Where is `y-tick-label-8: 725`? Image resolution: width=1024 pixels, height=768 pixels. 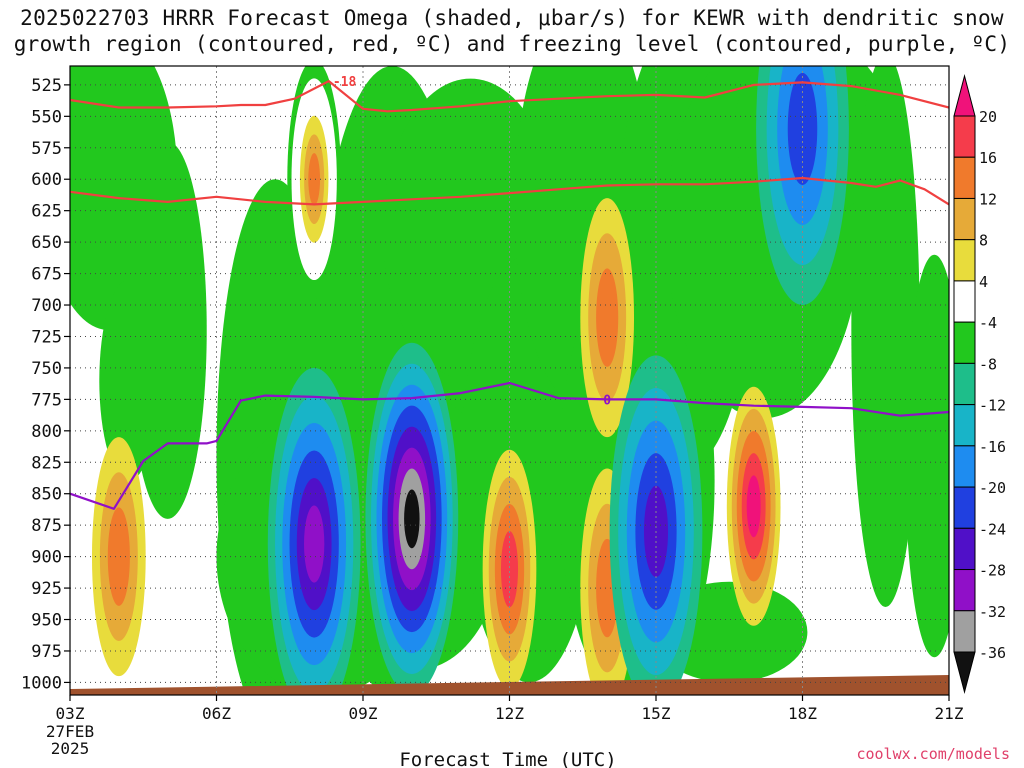
y-tick-label-8: 725 is located at coordinates (46, 337).